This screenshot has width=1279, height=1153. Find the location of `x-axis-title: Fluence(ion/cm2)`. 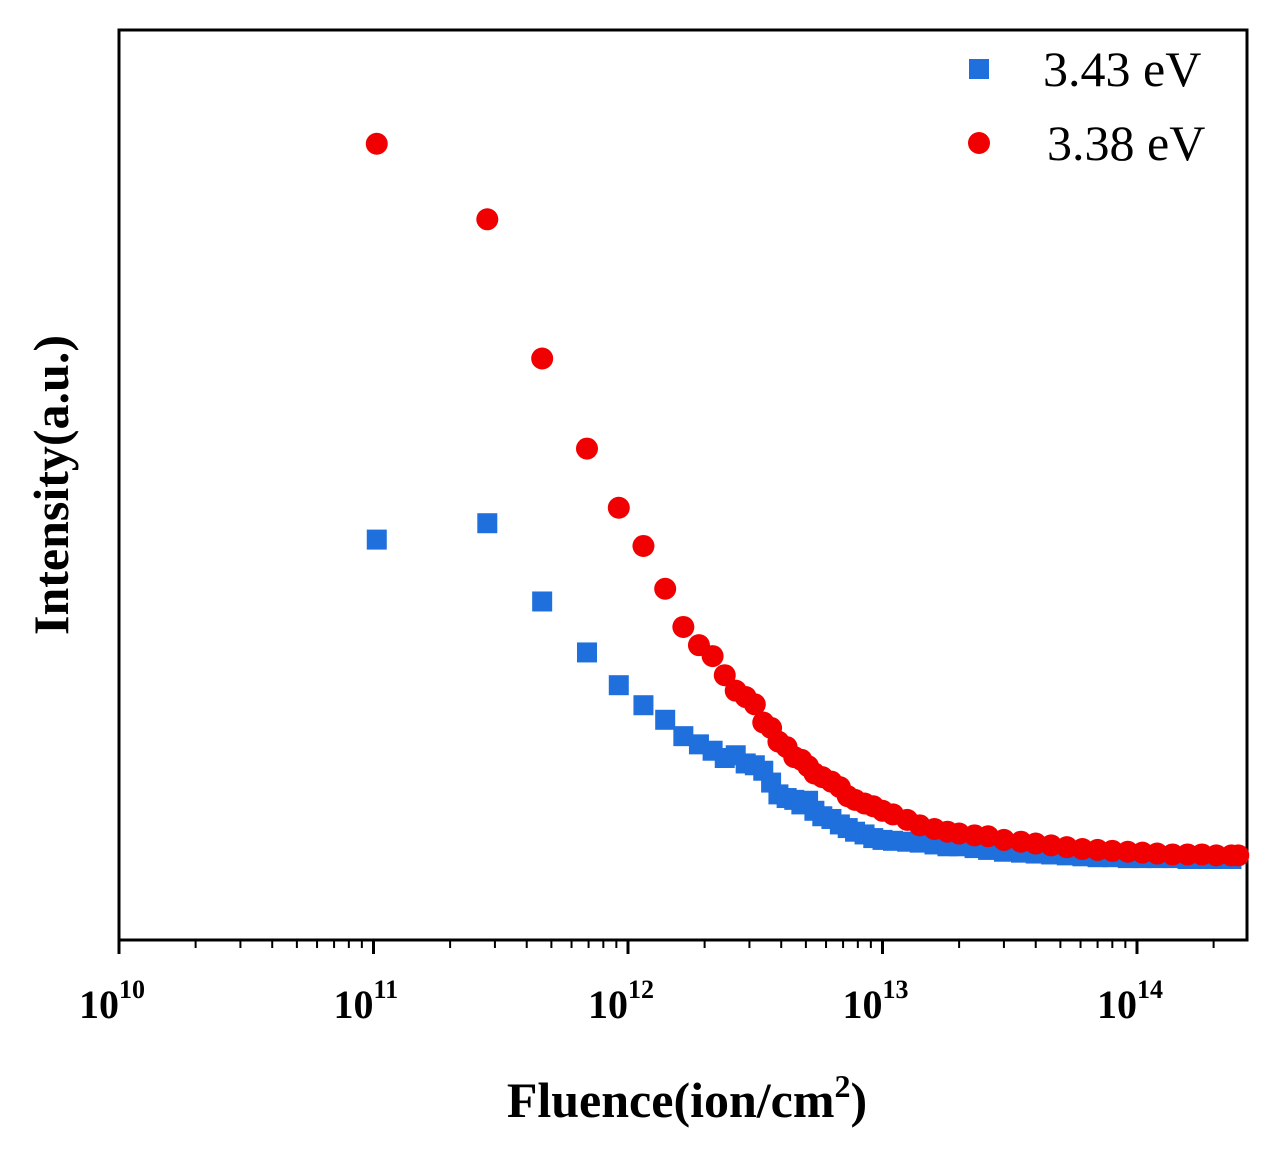

x-axis-title: Fluence(ion/cm2) is located at coordinates (687, 1098).